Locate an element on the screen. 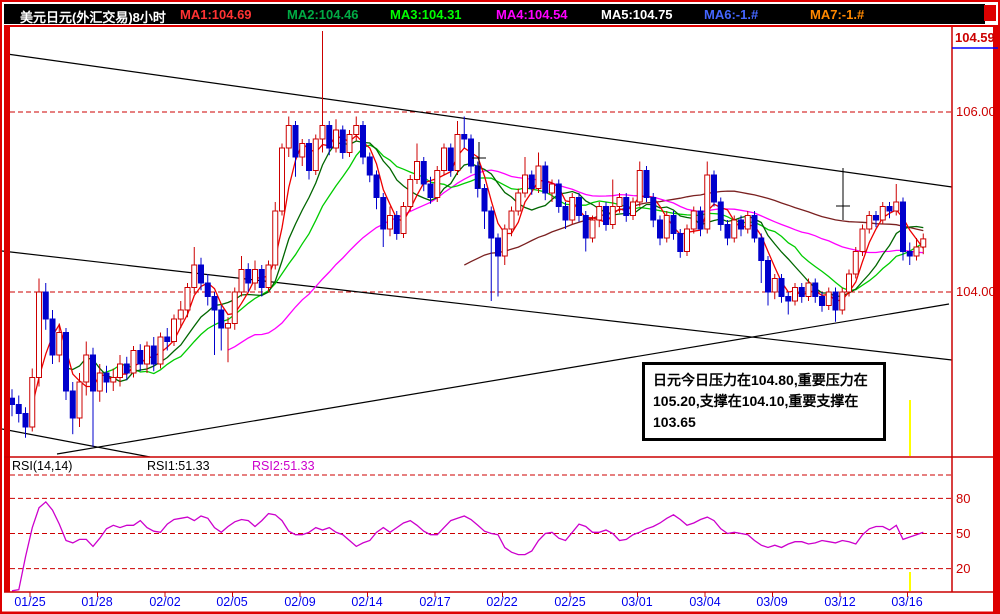  date-tick-label: 03/04 is located at coordinates (705, 602).